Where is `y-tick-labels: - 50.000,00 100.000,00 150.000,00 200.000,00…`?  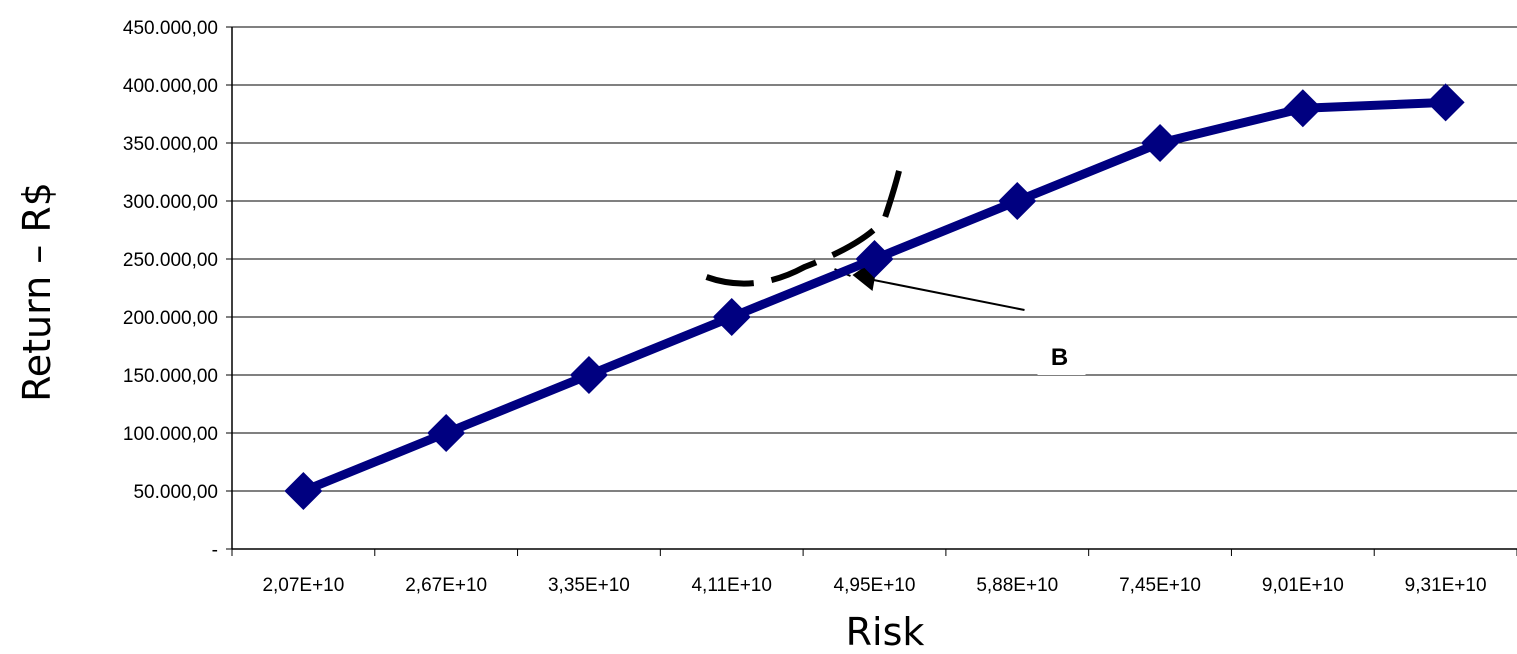 y-tick-labels: - 50.000,00 100.000,00 150.000,00 200.000,00… is located at coordinates (170, 289).